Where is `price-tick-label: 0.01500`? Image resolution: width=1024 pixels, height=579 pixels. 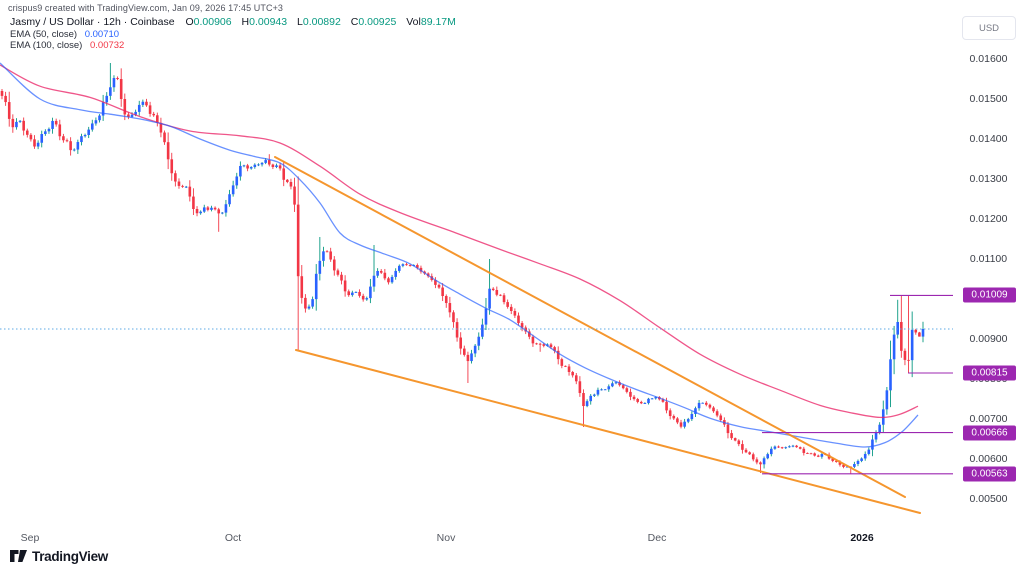 price-tick-label: 0.01500 is located at coordinates (988, 99).